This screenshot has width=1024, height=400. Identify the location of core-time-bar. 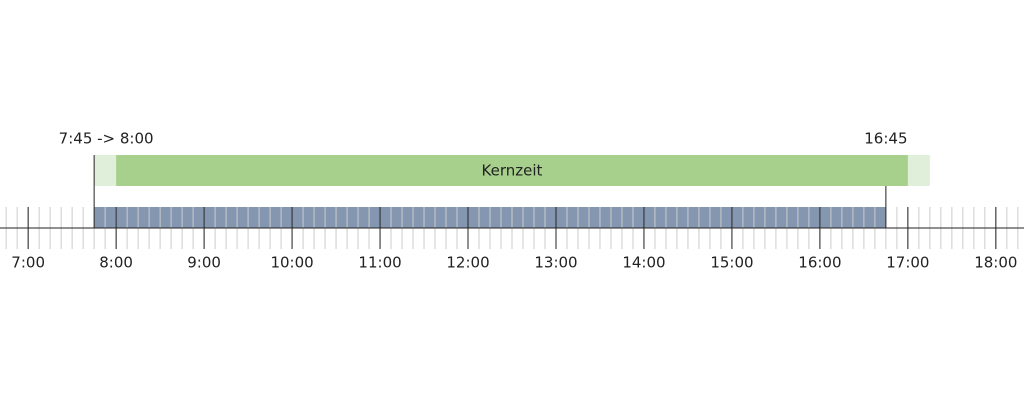
(512, 170).